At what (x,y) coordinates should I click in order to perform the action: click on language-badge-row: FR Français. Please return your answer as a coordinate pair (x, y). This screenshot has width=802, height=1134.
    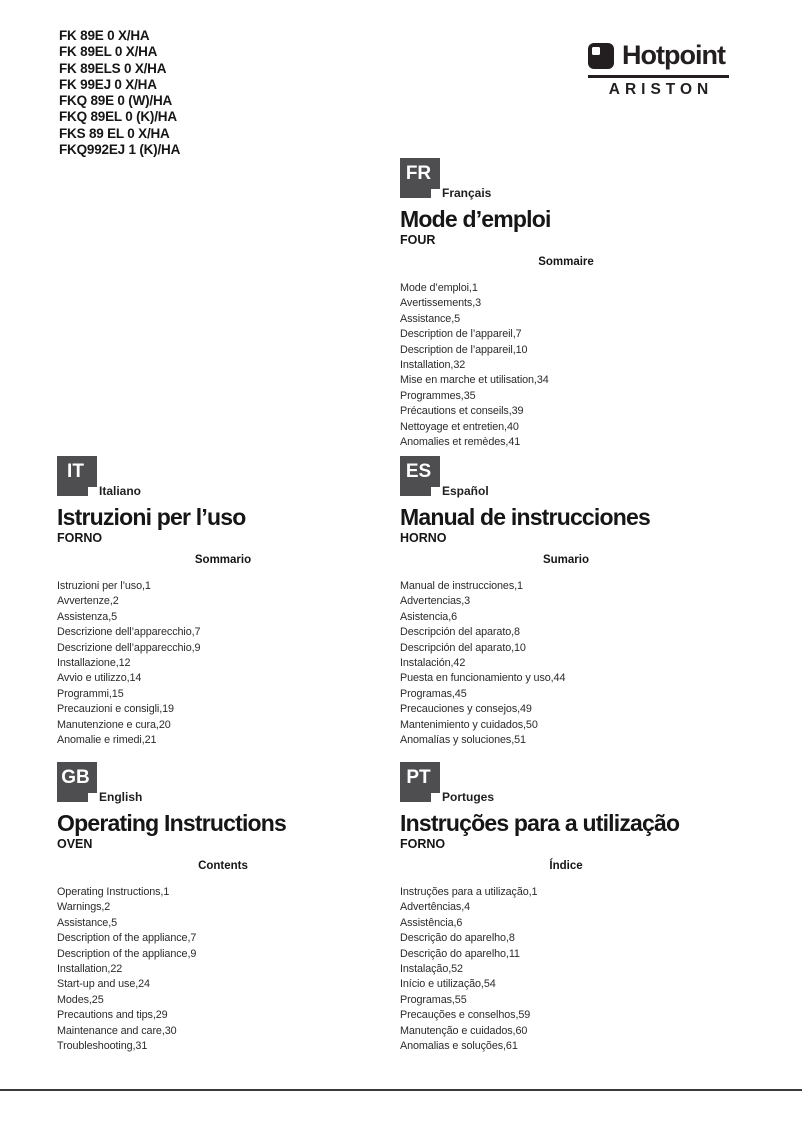
    Looking at the image, I should click on (566, 179).